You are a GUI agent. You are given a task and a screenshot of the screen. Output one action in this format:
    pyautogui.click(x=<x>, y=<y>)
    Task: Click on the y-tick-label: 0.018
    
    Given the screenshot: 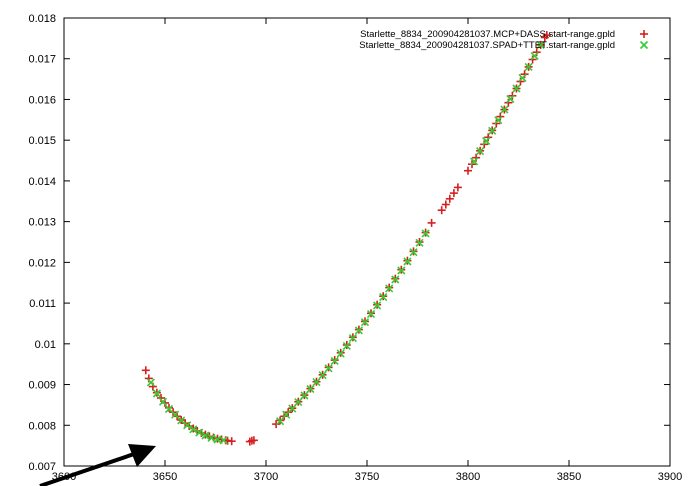 What is the action you would take?
    pyautogui.click(x=42, y=19)
    